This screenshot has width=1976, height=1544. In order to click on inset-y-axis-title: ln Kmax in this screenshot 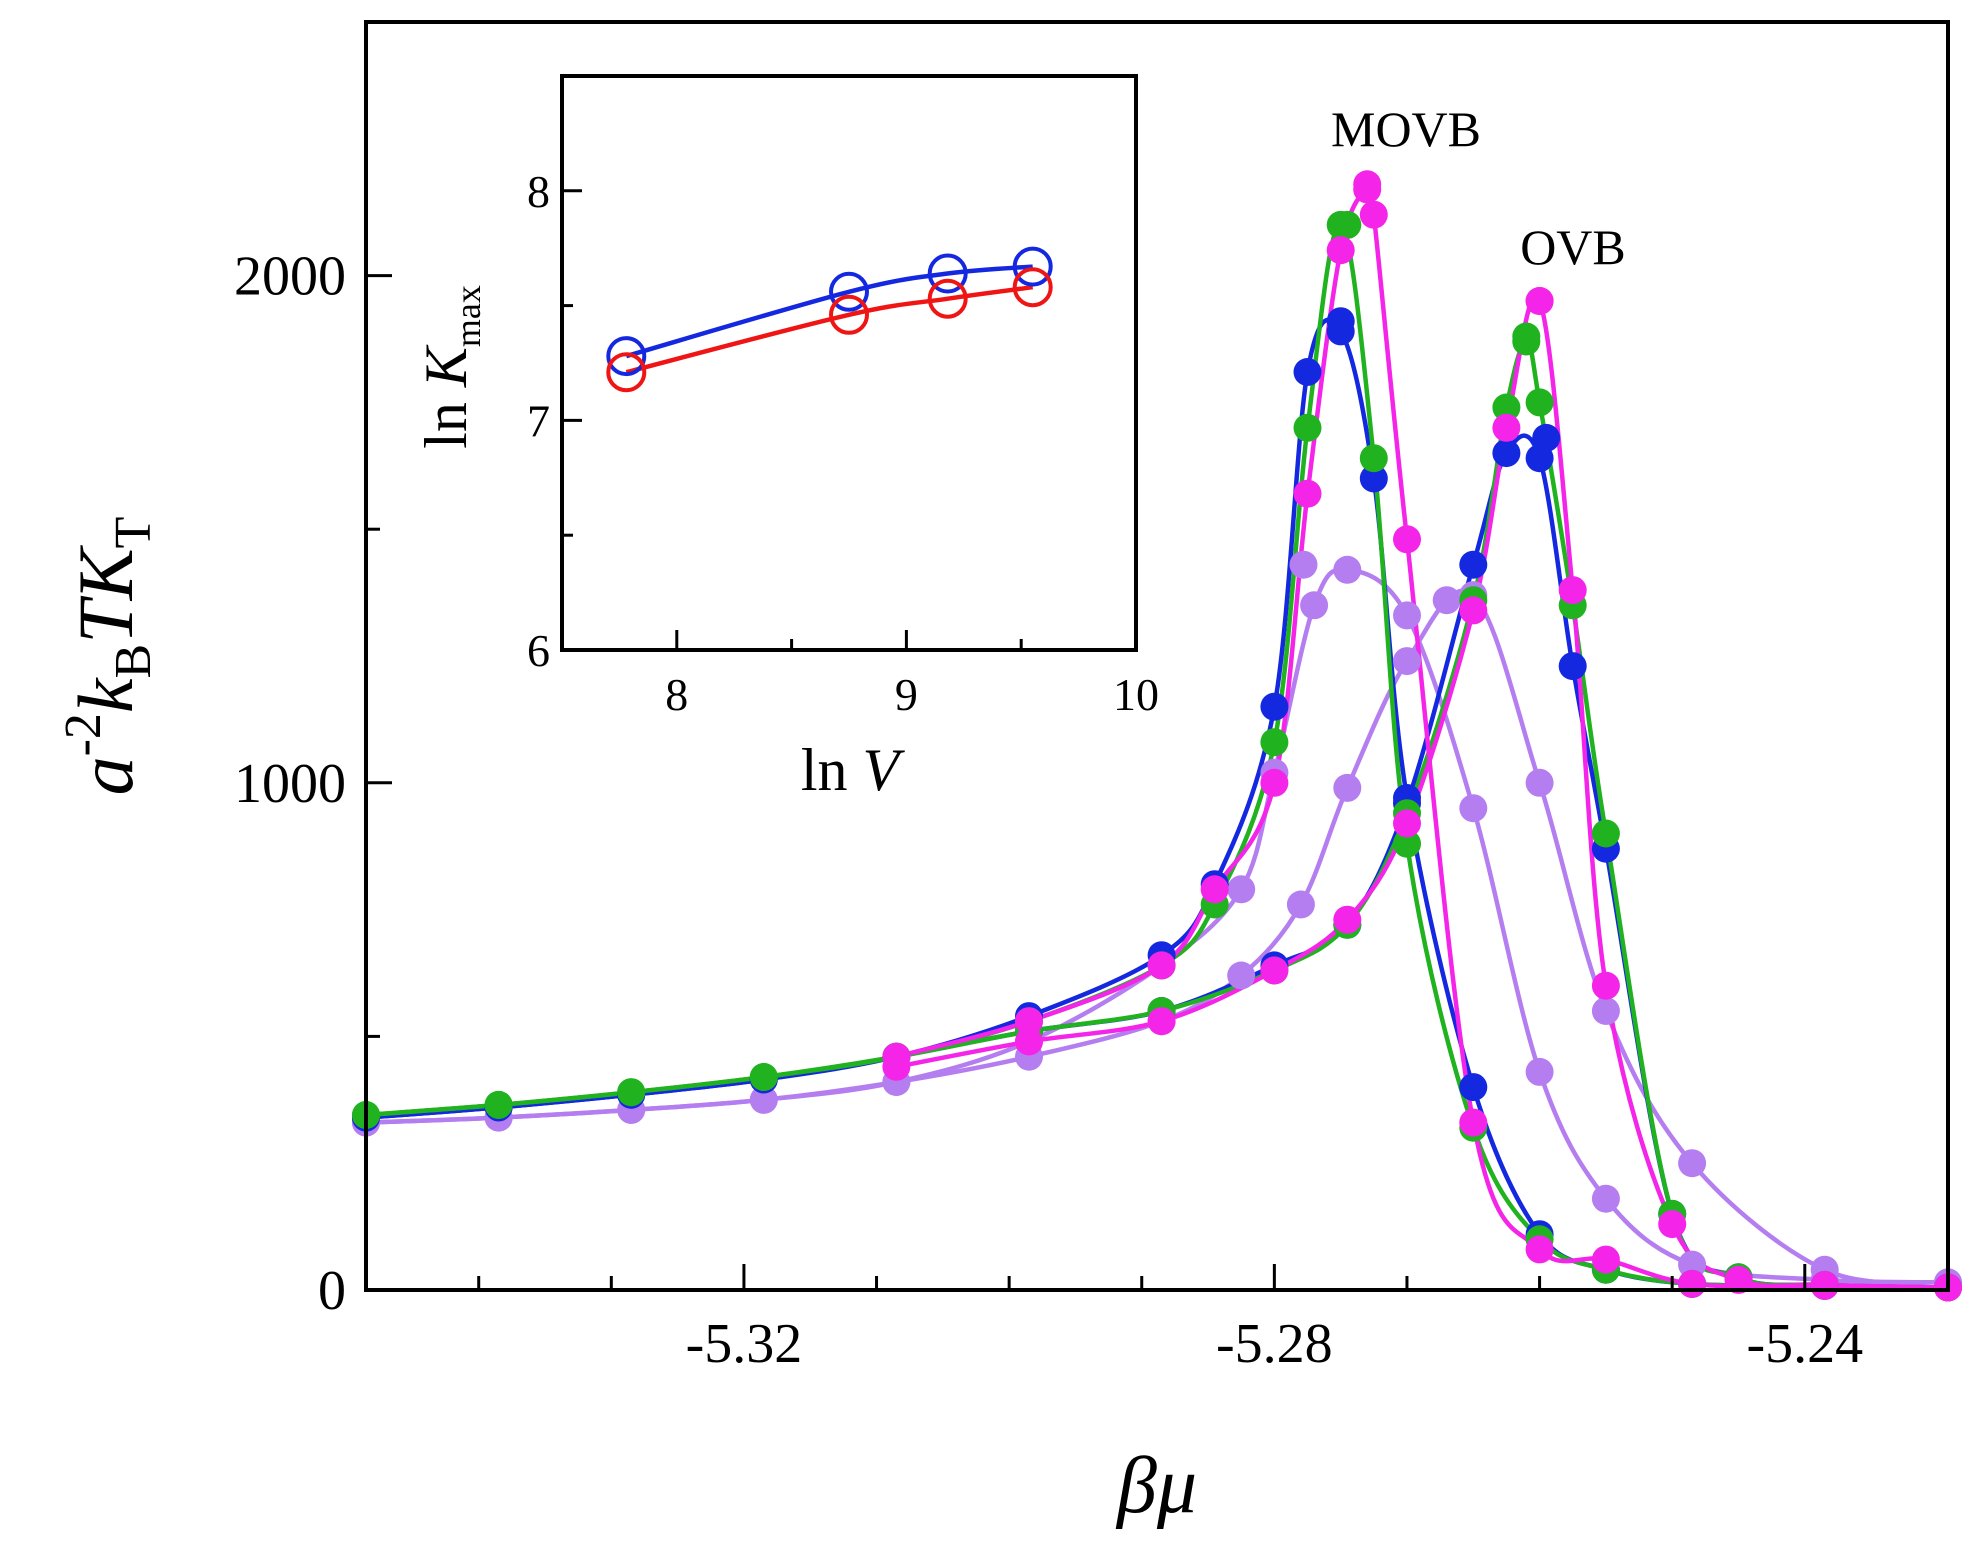, I will do `click(450, 367)`.